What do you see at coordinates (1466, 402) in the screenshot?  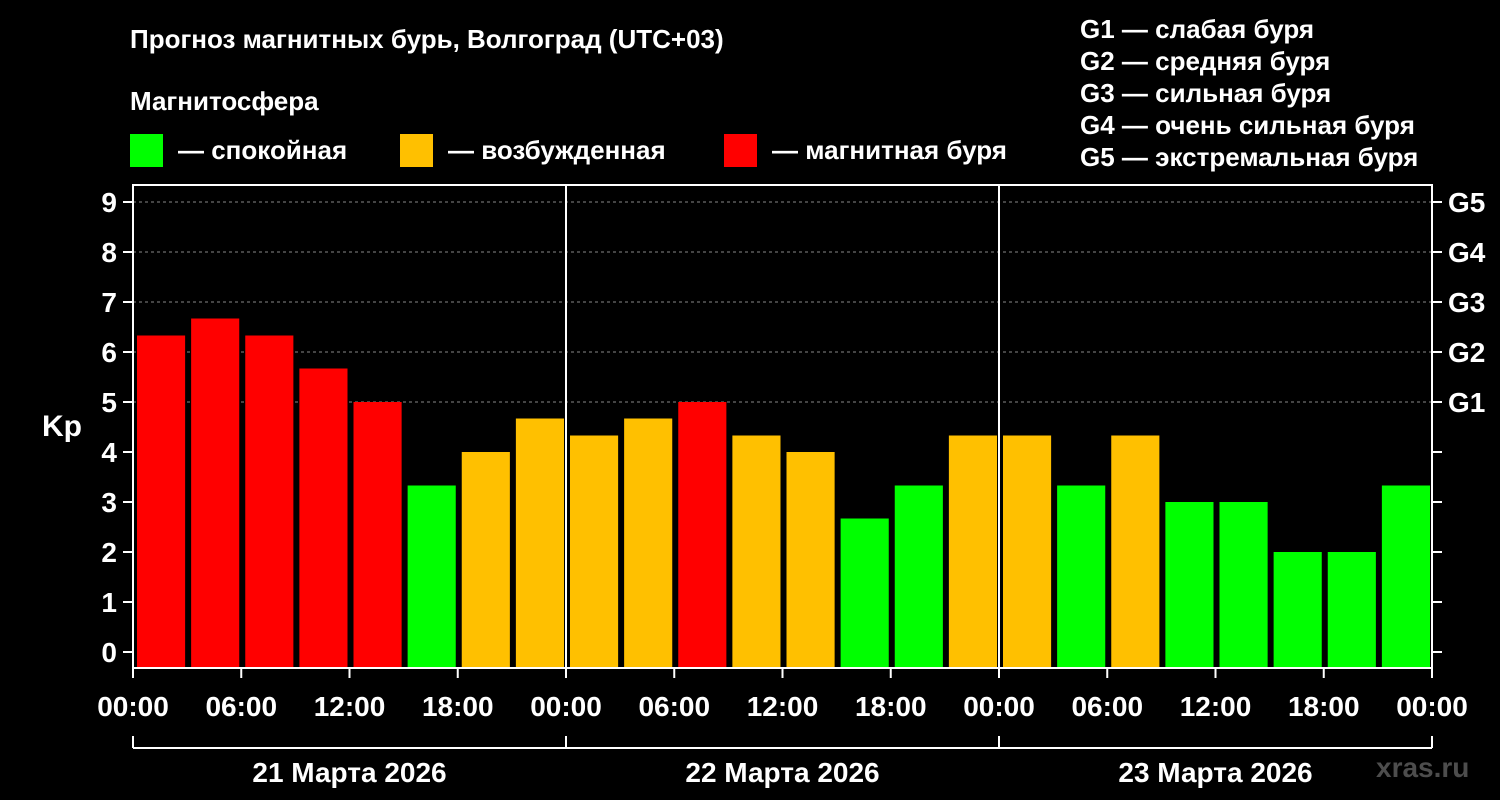 I see `storm-axis-label-g1: G1` at bounding box center [1466, 402].